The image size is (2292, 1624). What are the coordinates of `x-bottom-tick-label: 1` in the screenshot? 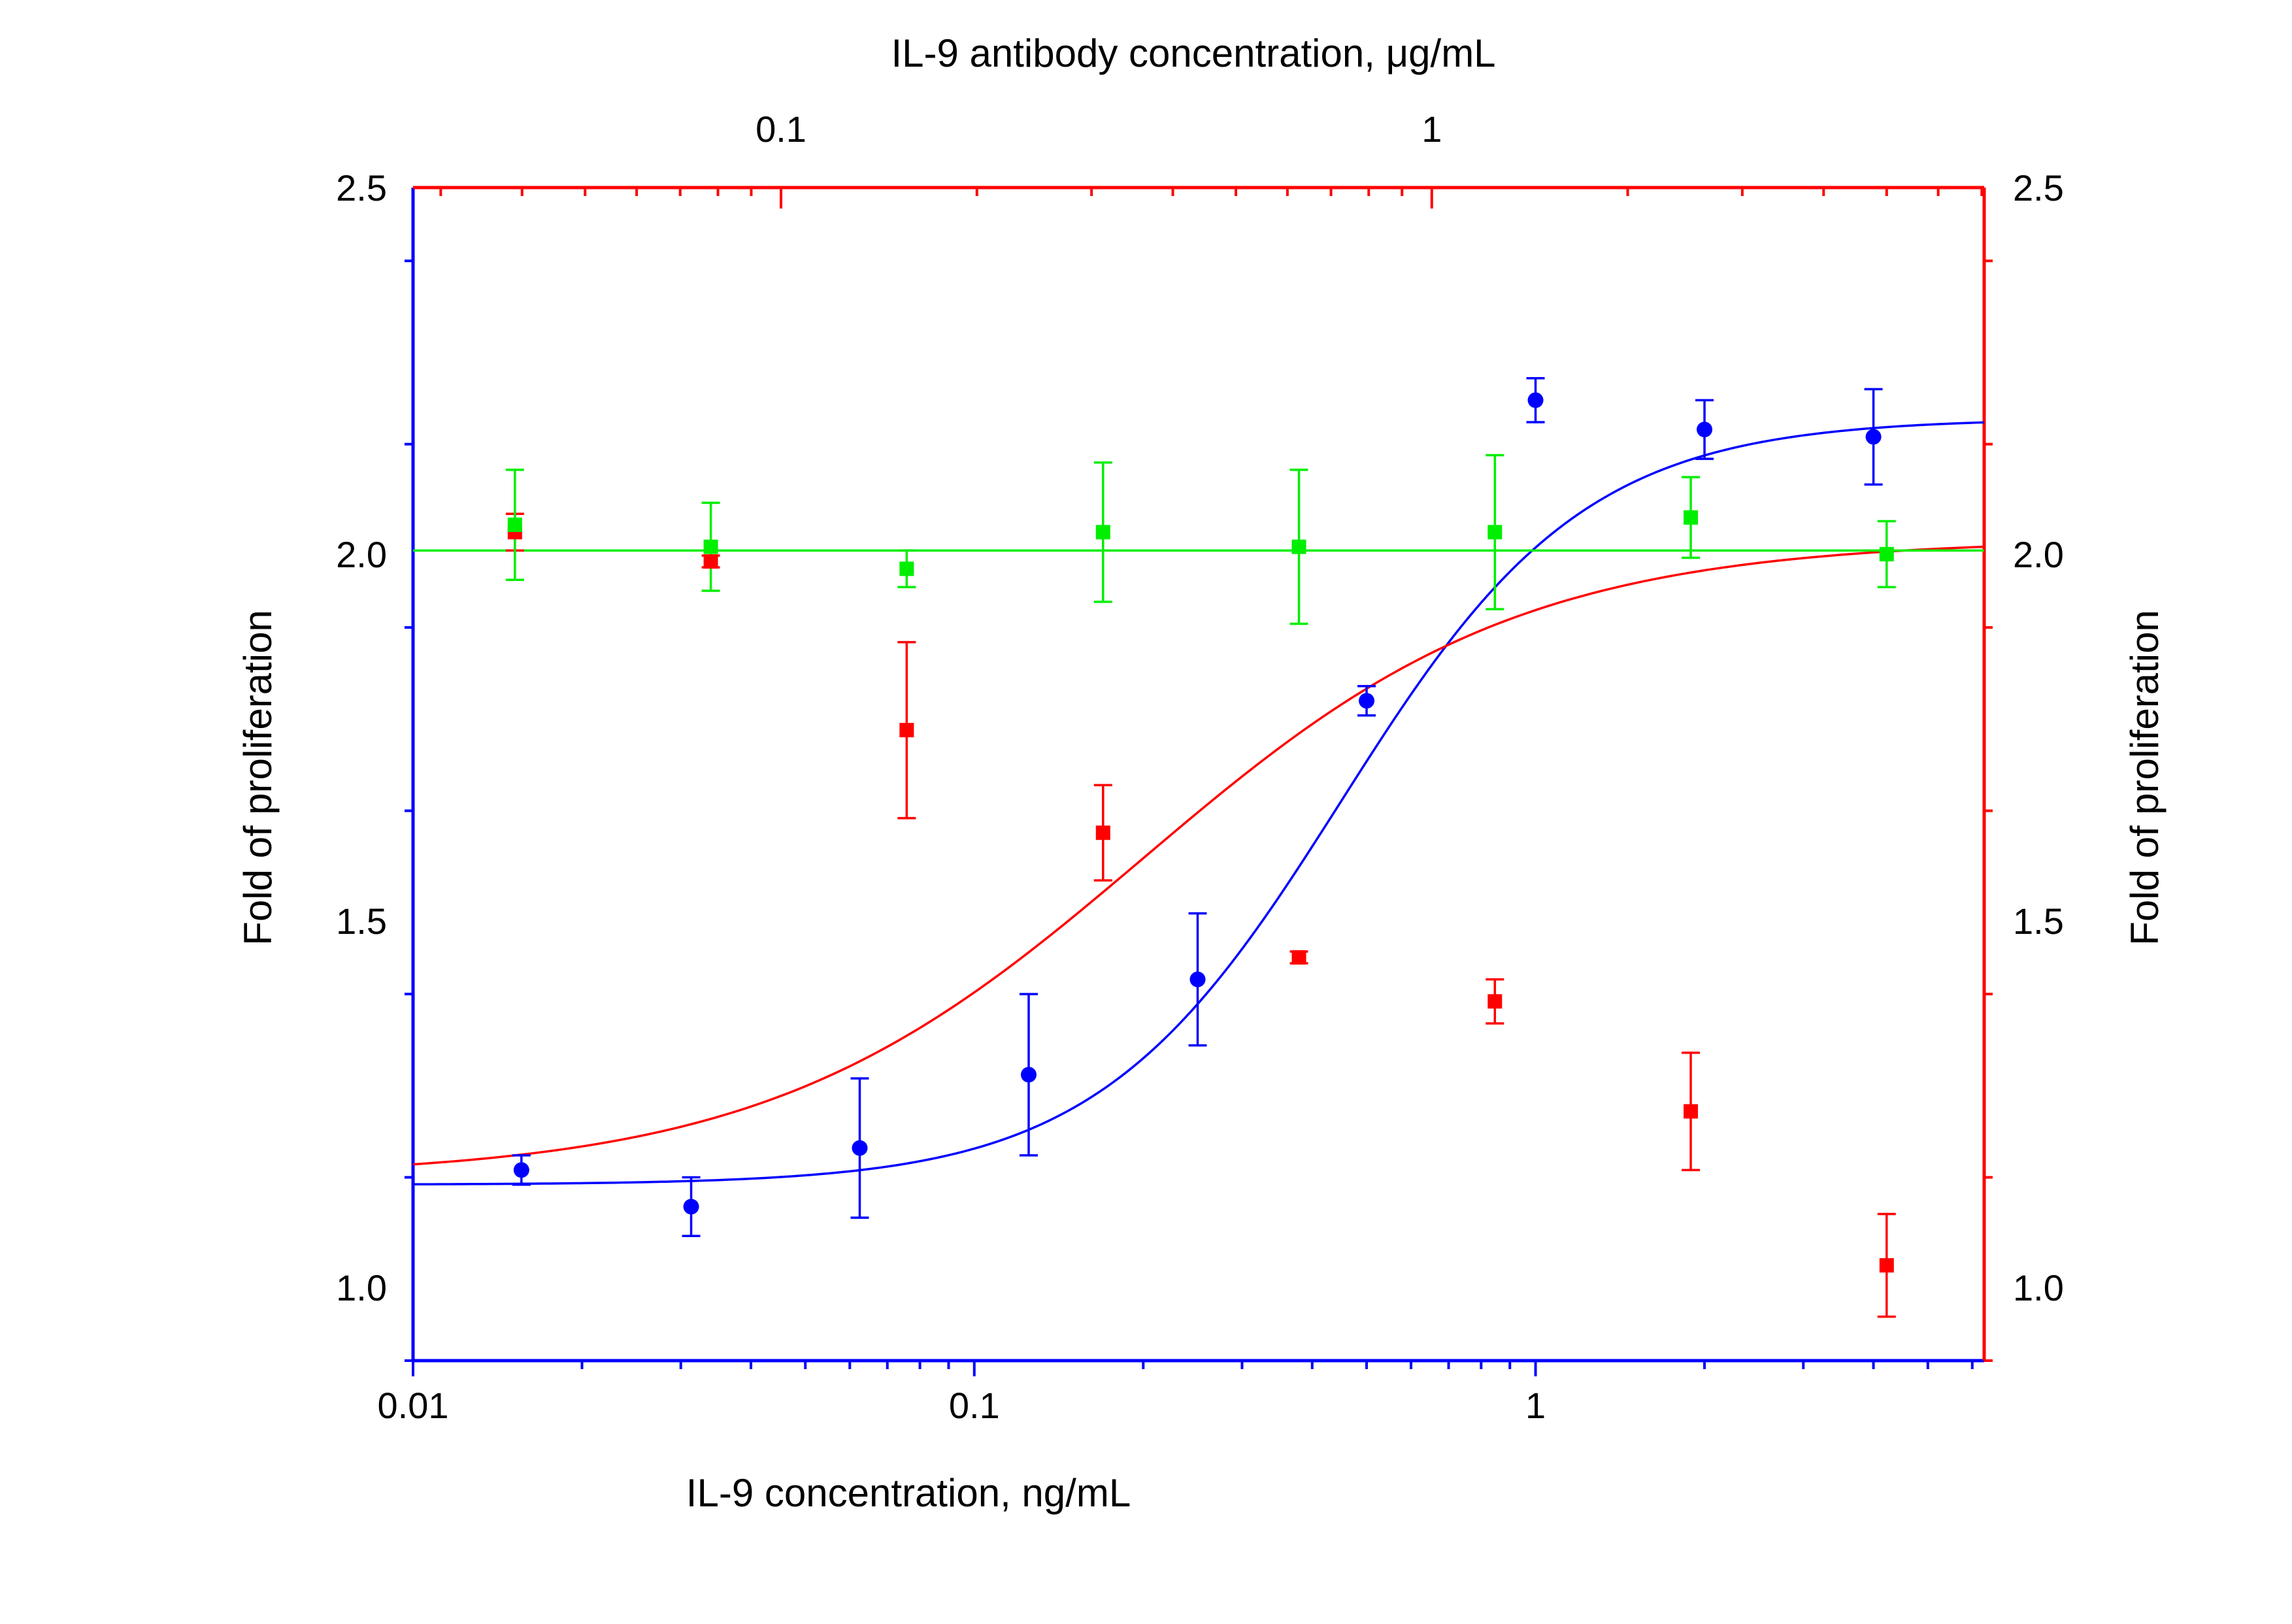 It's located at (1536, 1405).